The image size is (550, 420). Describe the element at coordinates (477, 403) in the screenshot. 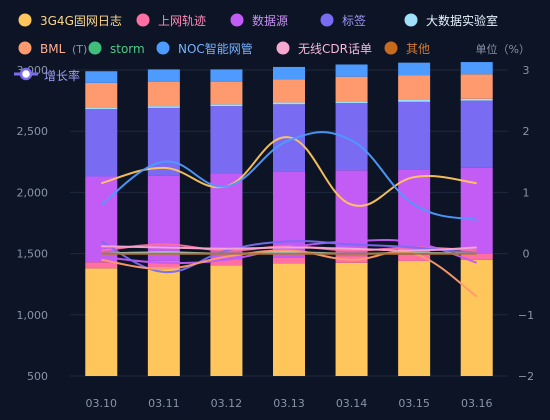

I see `x-tick-label-6: 03.16` at that location.